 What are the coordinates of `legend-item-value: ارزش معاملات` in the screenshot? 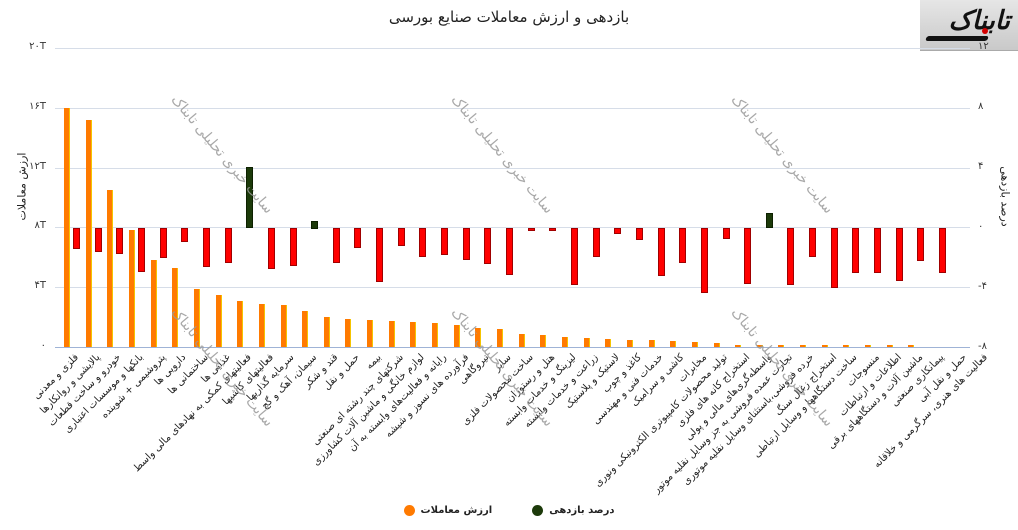 It's located at (447, 510).